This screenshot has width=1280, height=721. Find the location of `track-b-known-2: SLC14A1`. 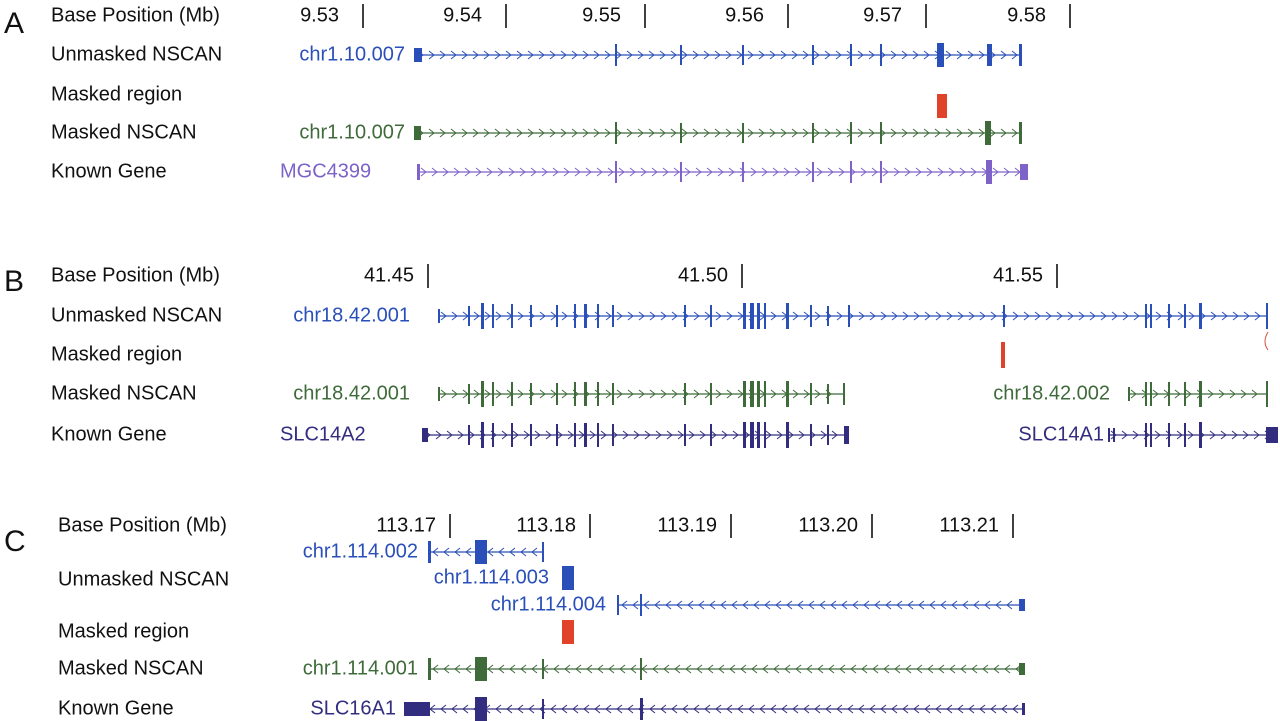

track-b-known-2: SLC14A1 is located at coordinates (1148, 435).